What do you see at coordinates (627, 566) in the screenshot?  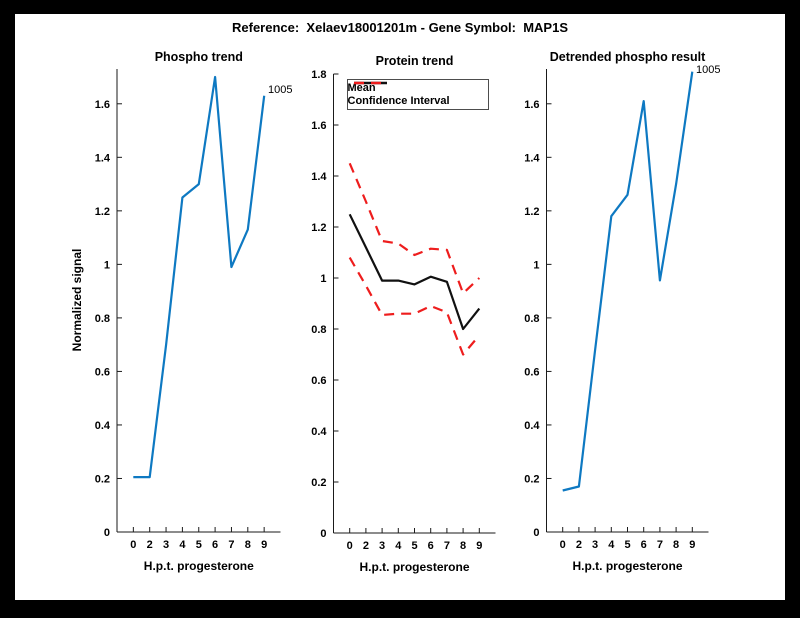 I see `subplot3-xlabel: H.p.t. progesterone` at bounding box center [627, 566].